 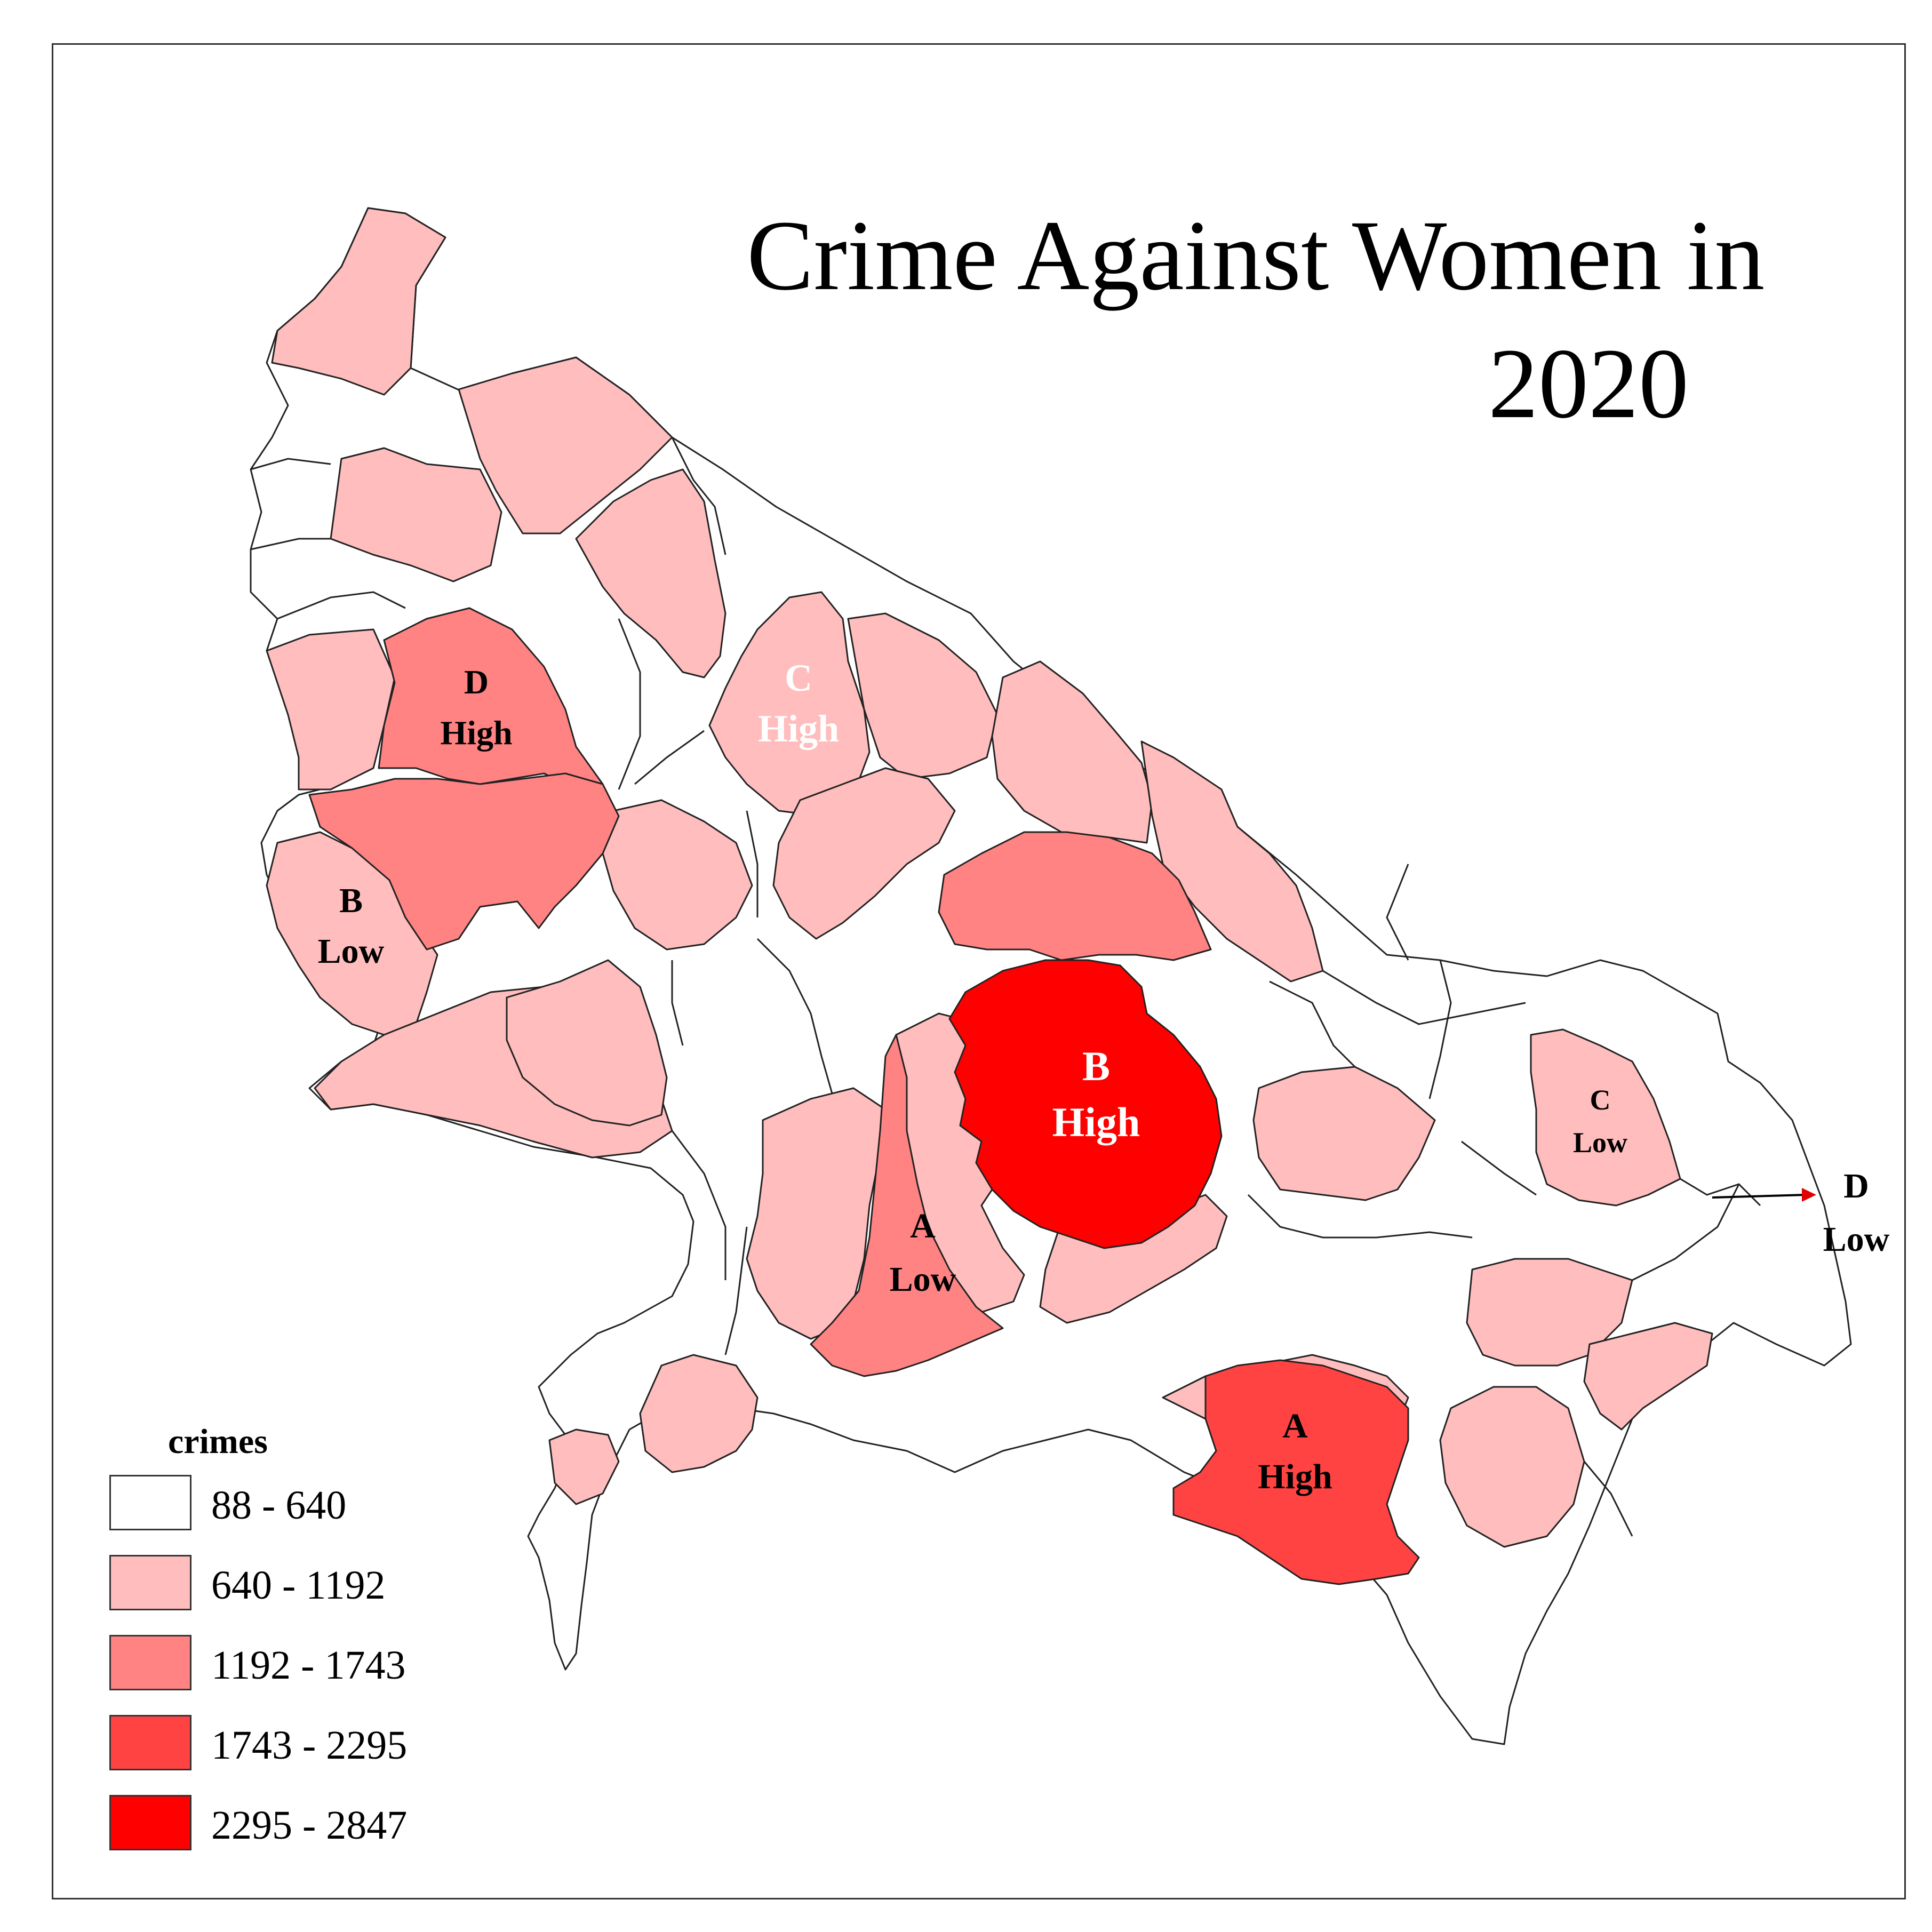 I want to click on district-label-d-low-letter: D, so click(x=1856, y=1186).